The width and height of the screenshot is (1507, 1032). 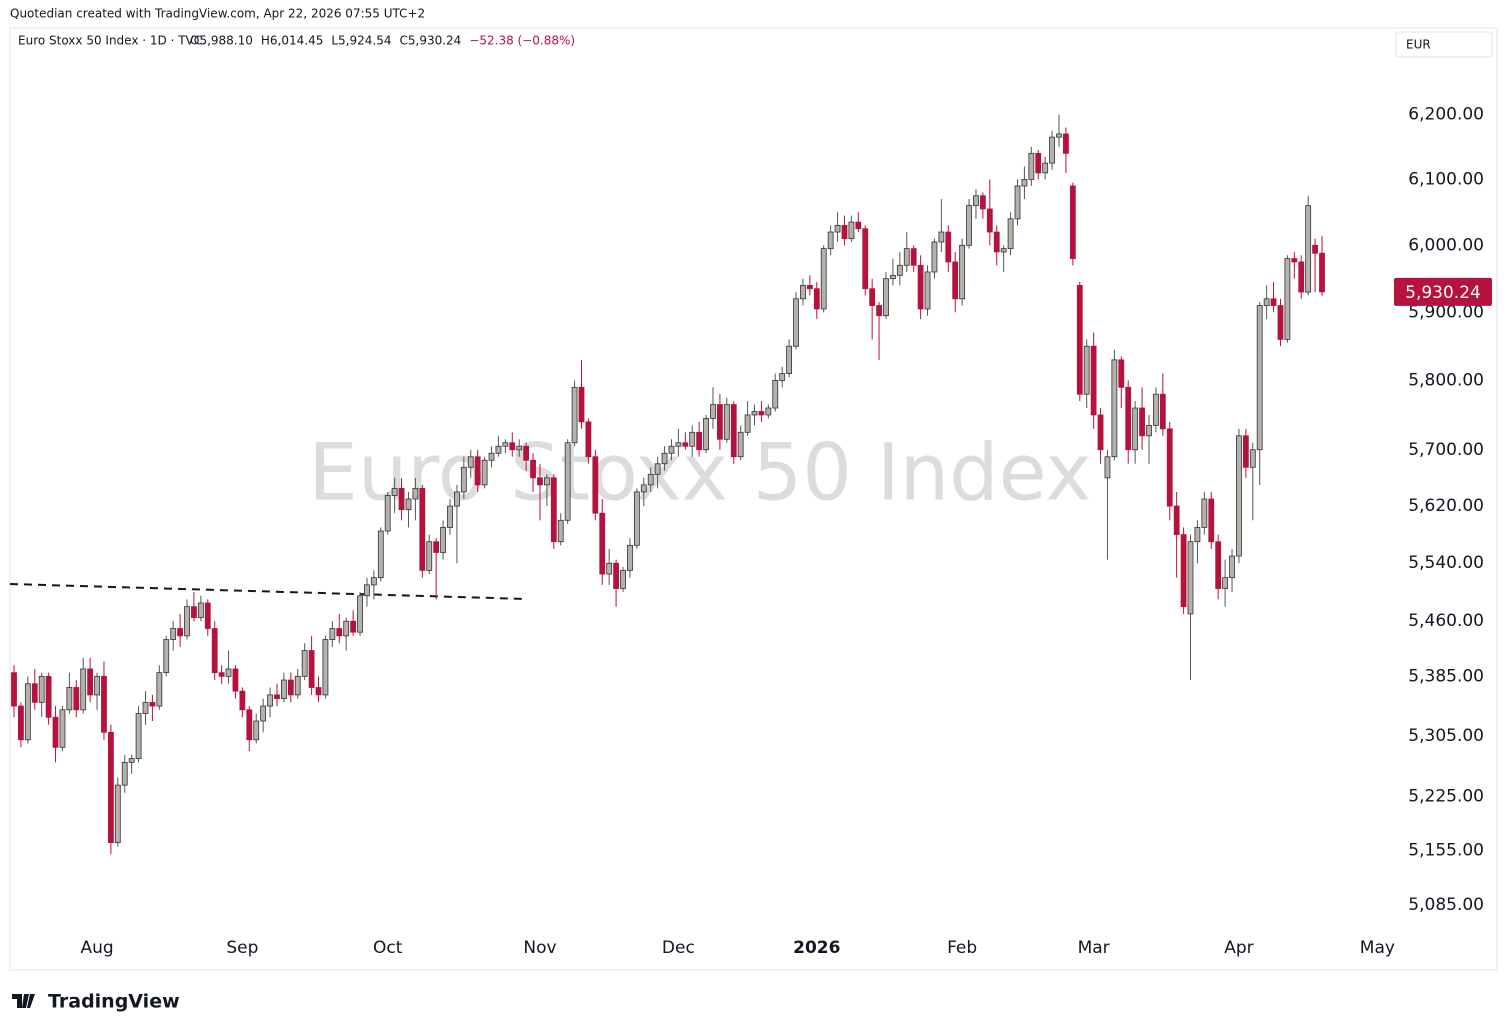 I want to click on last-price-box, so click(x=1443, y=291).